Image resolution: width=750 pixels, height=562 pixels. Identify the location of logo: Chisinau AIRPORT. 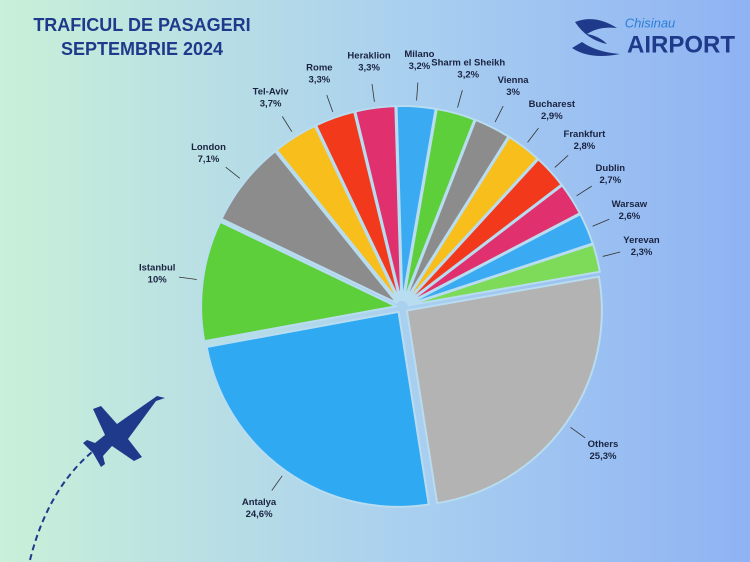
(653, 36).